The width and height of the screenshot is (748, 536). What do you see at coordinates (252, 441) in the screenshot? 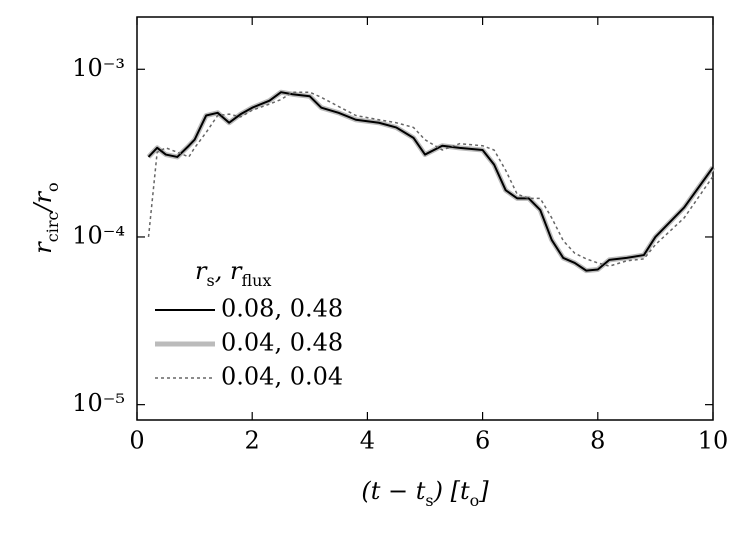
I see `x-tick-label: 2` at bounding box center [252, 441].